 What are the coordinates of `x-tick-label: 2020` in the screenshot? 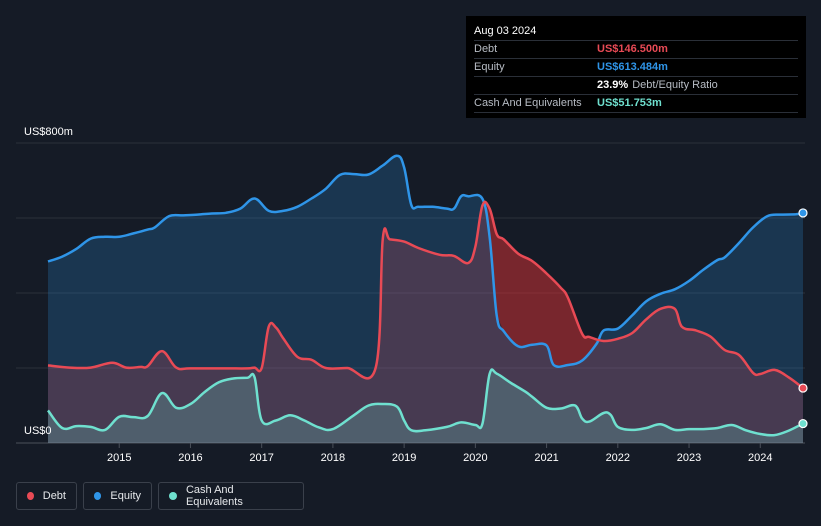 It's located at (475, 458).